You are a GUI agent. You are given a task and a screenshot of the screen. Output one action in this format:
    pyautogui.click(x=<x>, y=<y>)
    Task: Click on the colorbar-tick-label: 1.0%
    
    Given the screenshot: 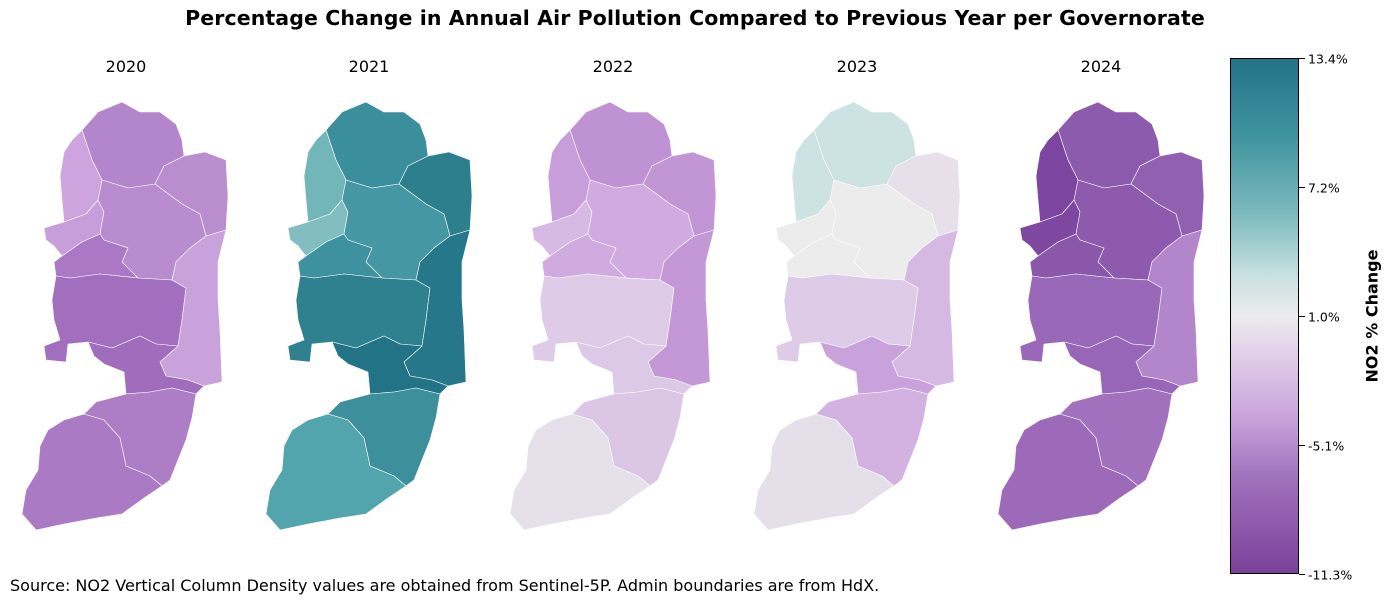 What is the action you would take?
    pyautogui.click(x=1324, y=317)
    